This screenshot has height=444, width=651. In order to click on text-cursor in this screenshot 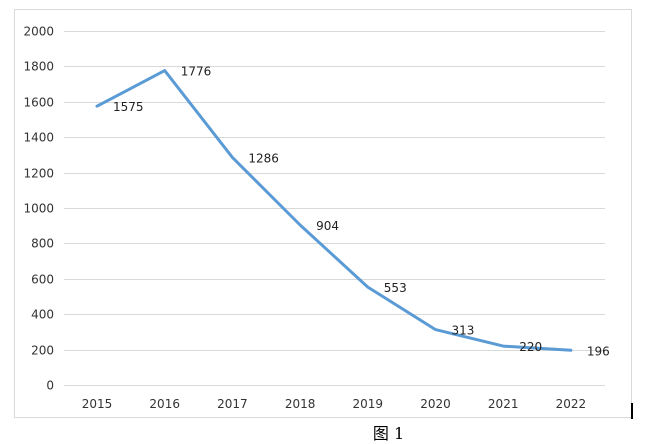, I will do `click(632, 411)`.